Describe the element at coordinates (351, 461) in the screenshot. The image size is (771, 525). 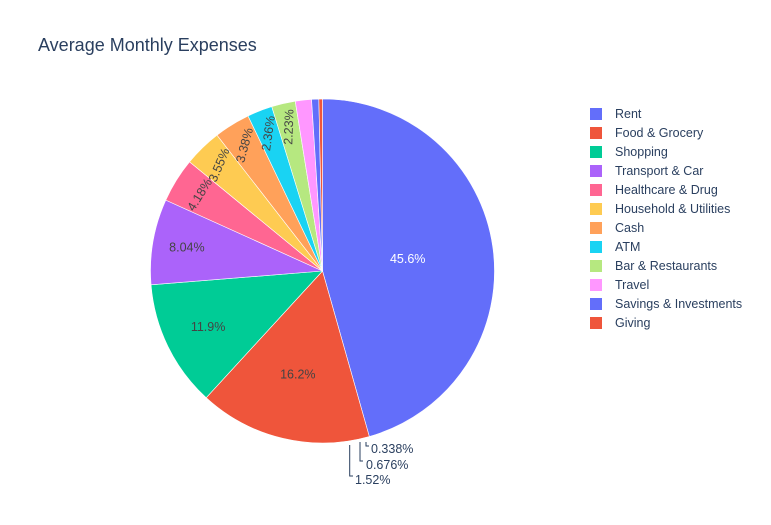
I see `slice-travel-connector` at that location.